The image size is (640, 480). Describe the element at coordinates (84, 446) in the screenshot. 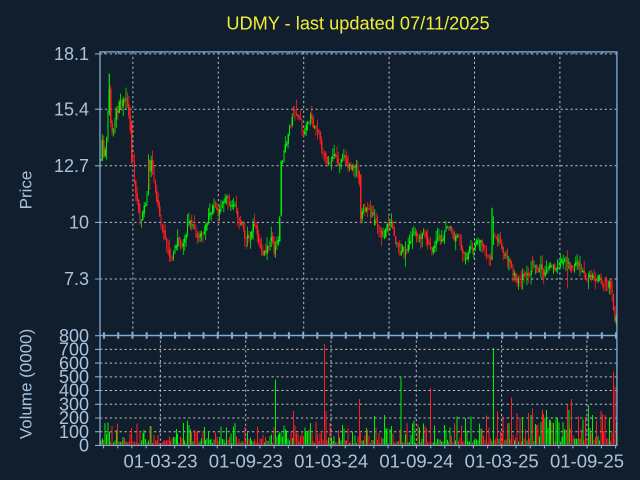

I see `svg-text: 0` at that location.